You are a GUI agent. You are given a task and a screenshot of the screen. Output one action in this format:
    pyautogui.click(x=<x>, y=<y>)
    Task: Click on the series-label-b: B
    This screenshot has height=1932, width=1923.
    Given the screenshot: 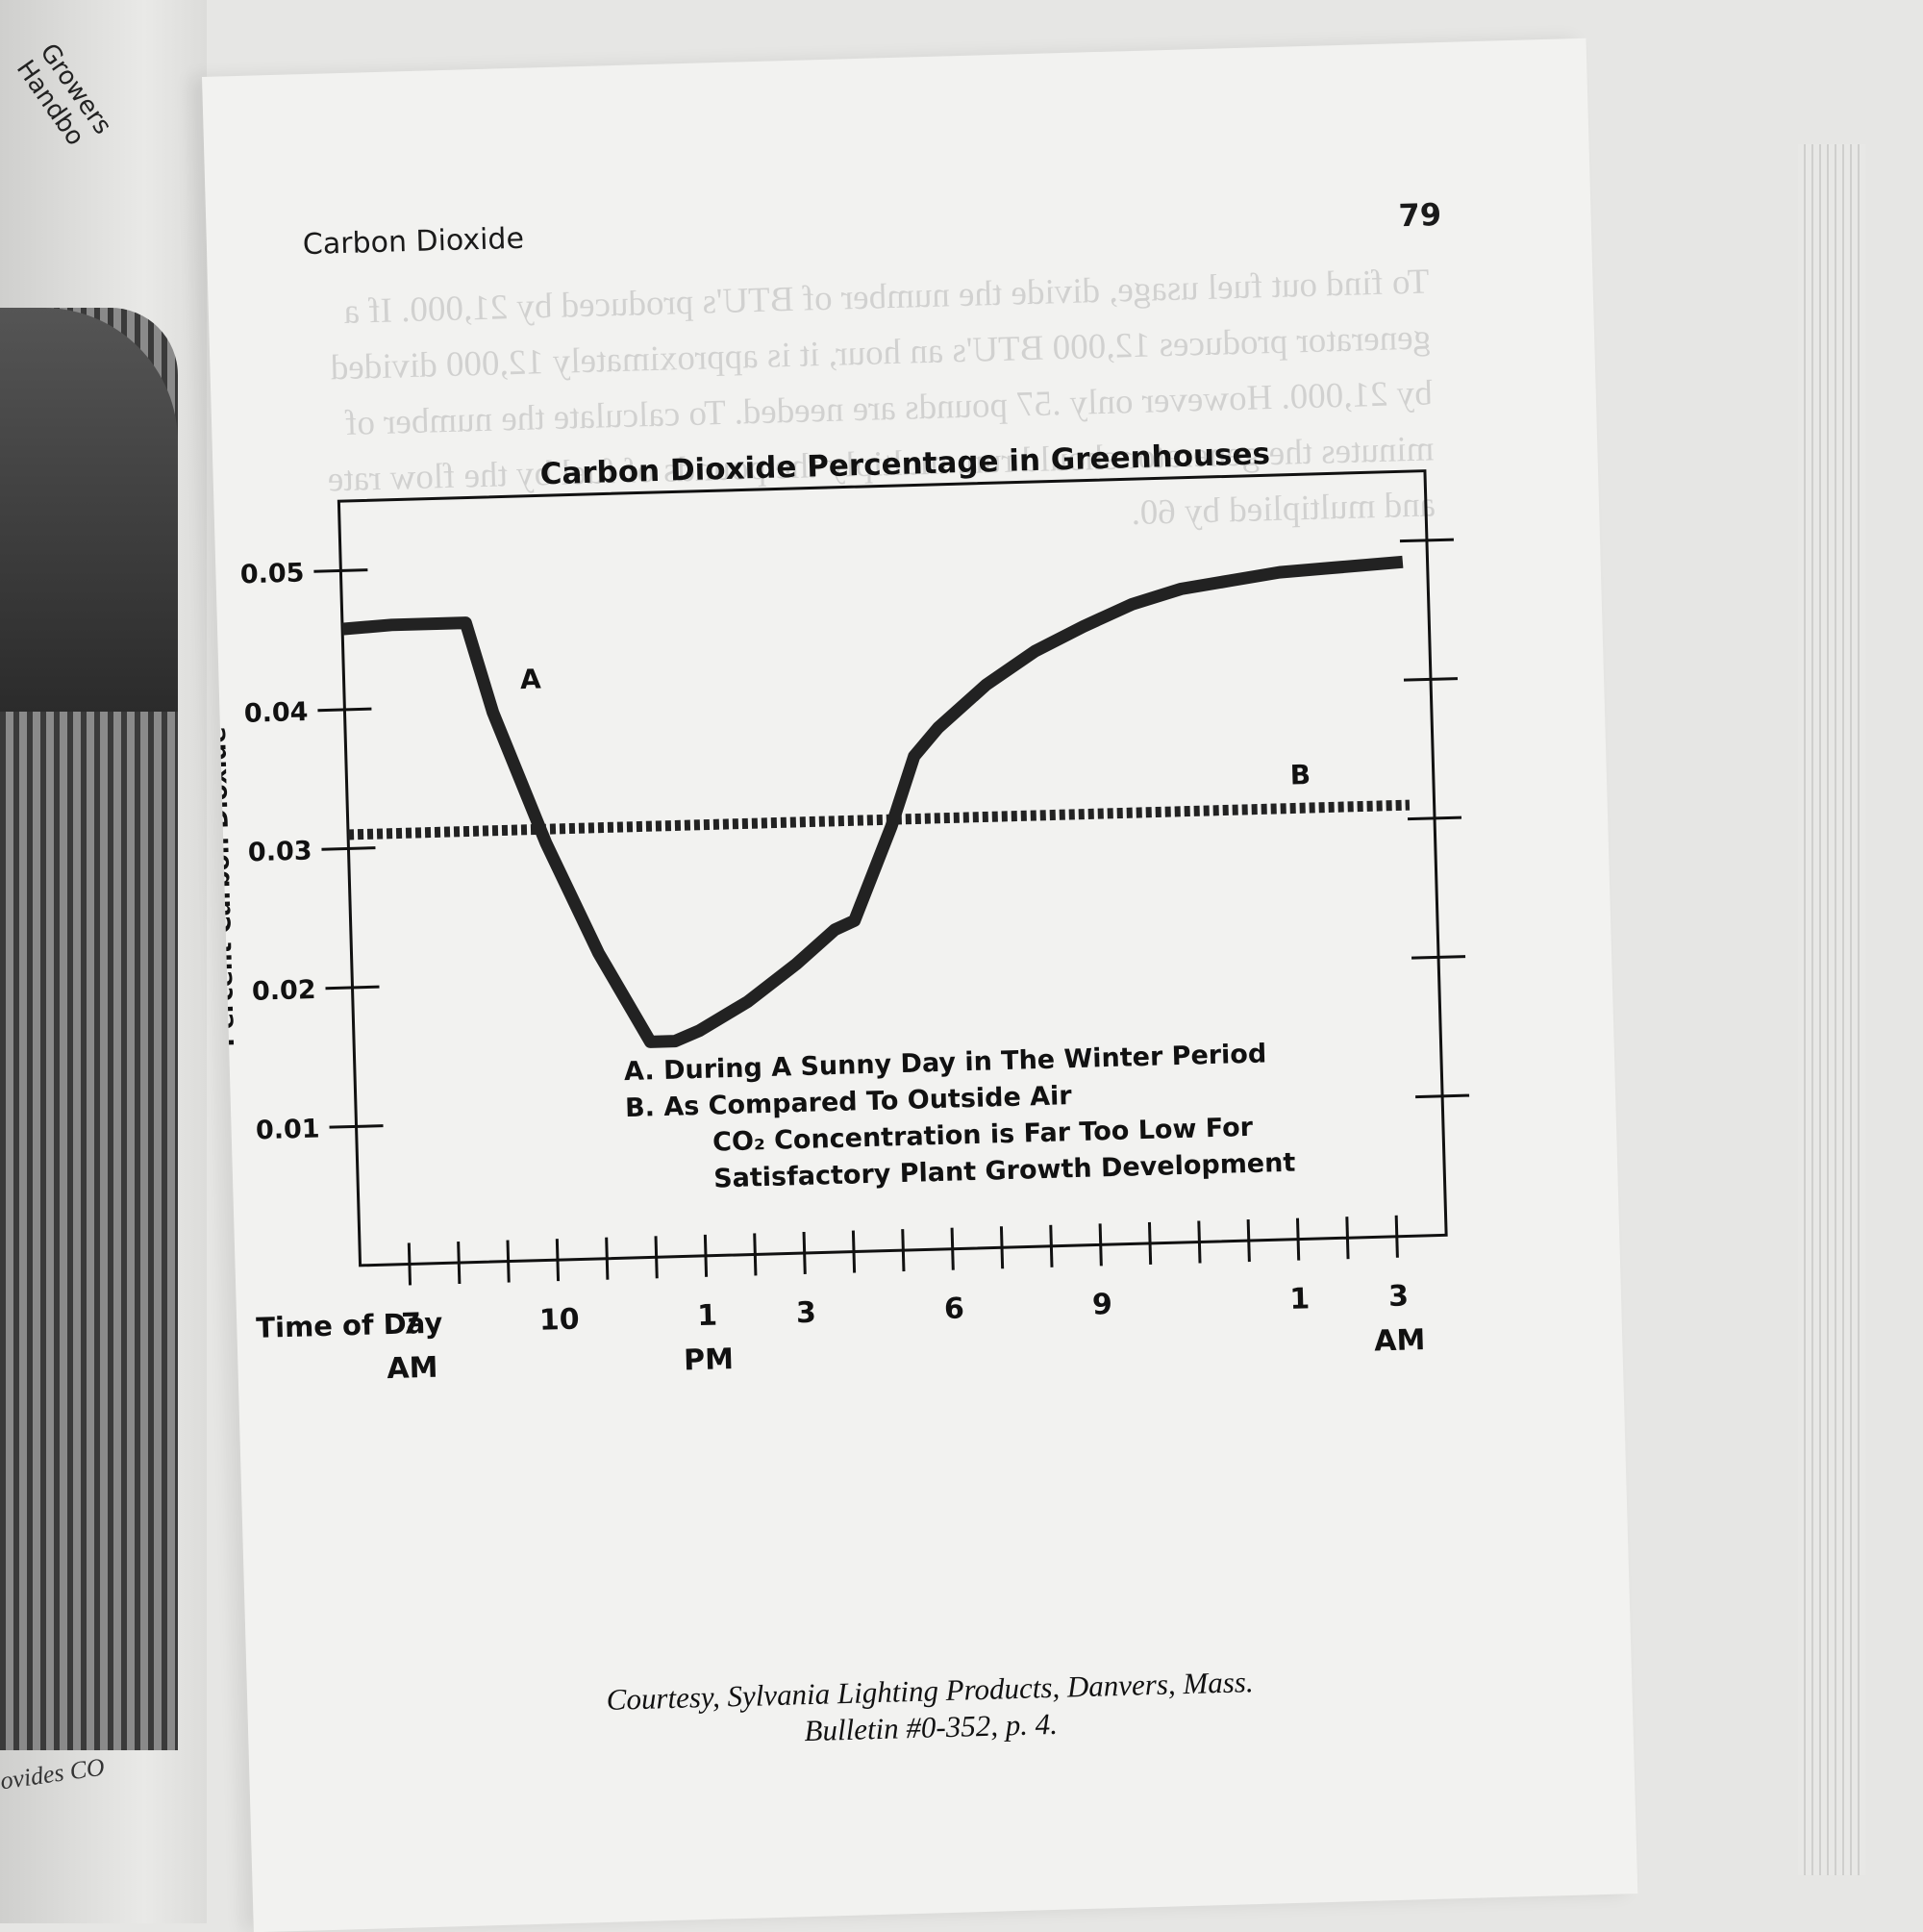 What is the action you would take?
    pyautogui.click(x=1300, y=775)
    